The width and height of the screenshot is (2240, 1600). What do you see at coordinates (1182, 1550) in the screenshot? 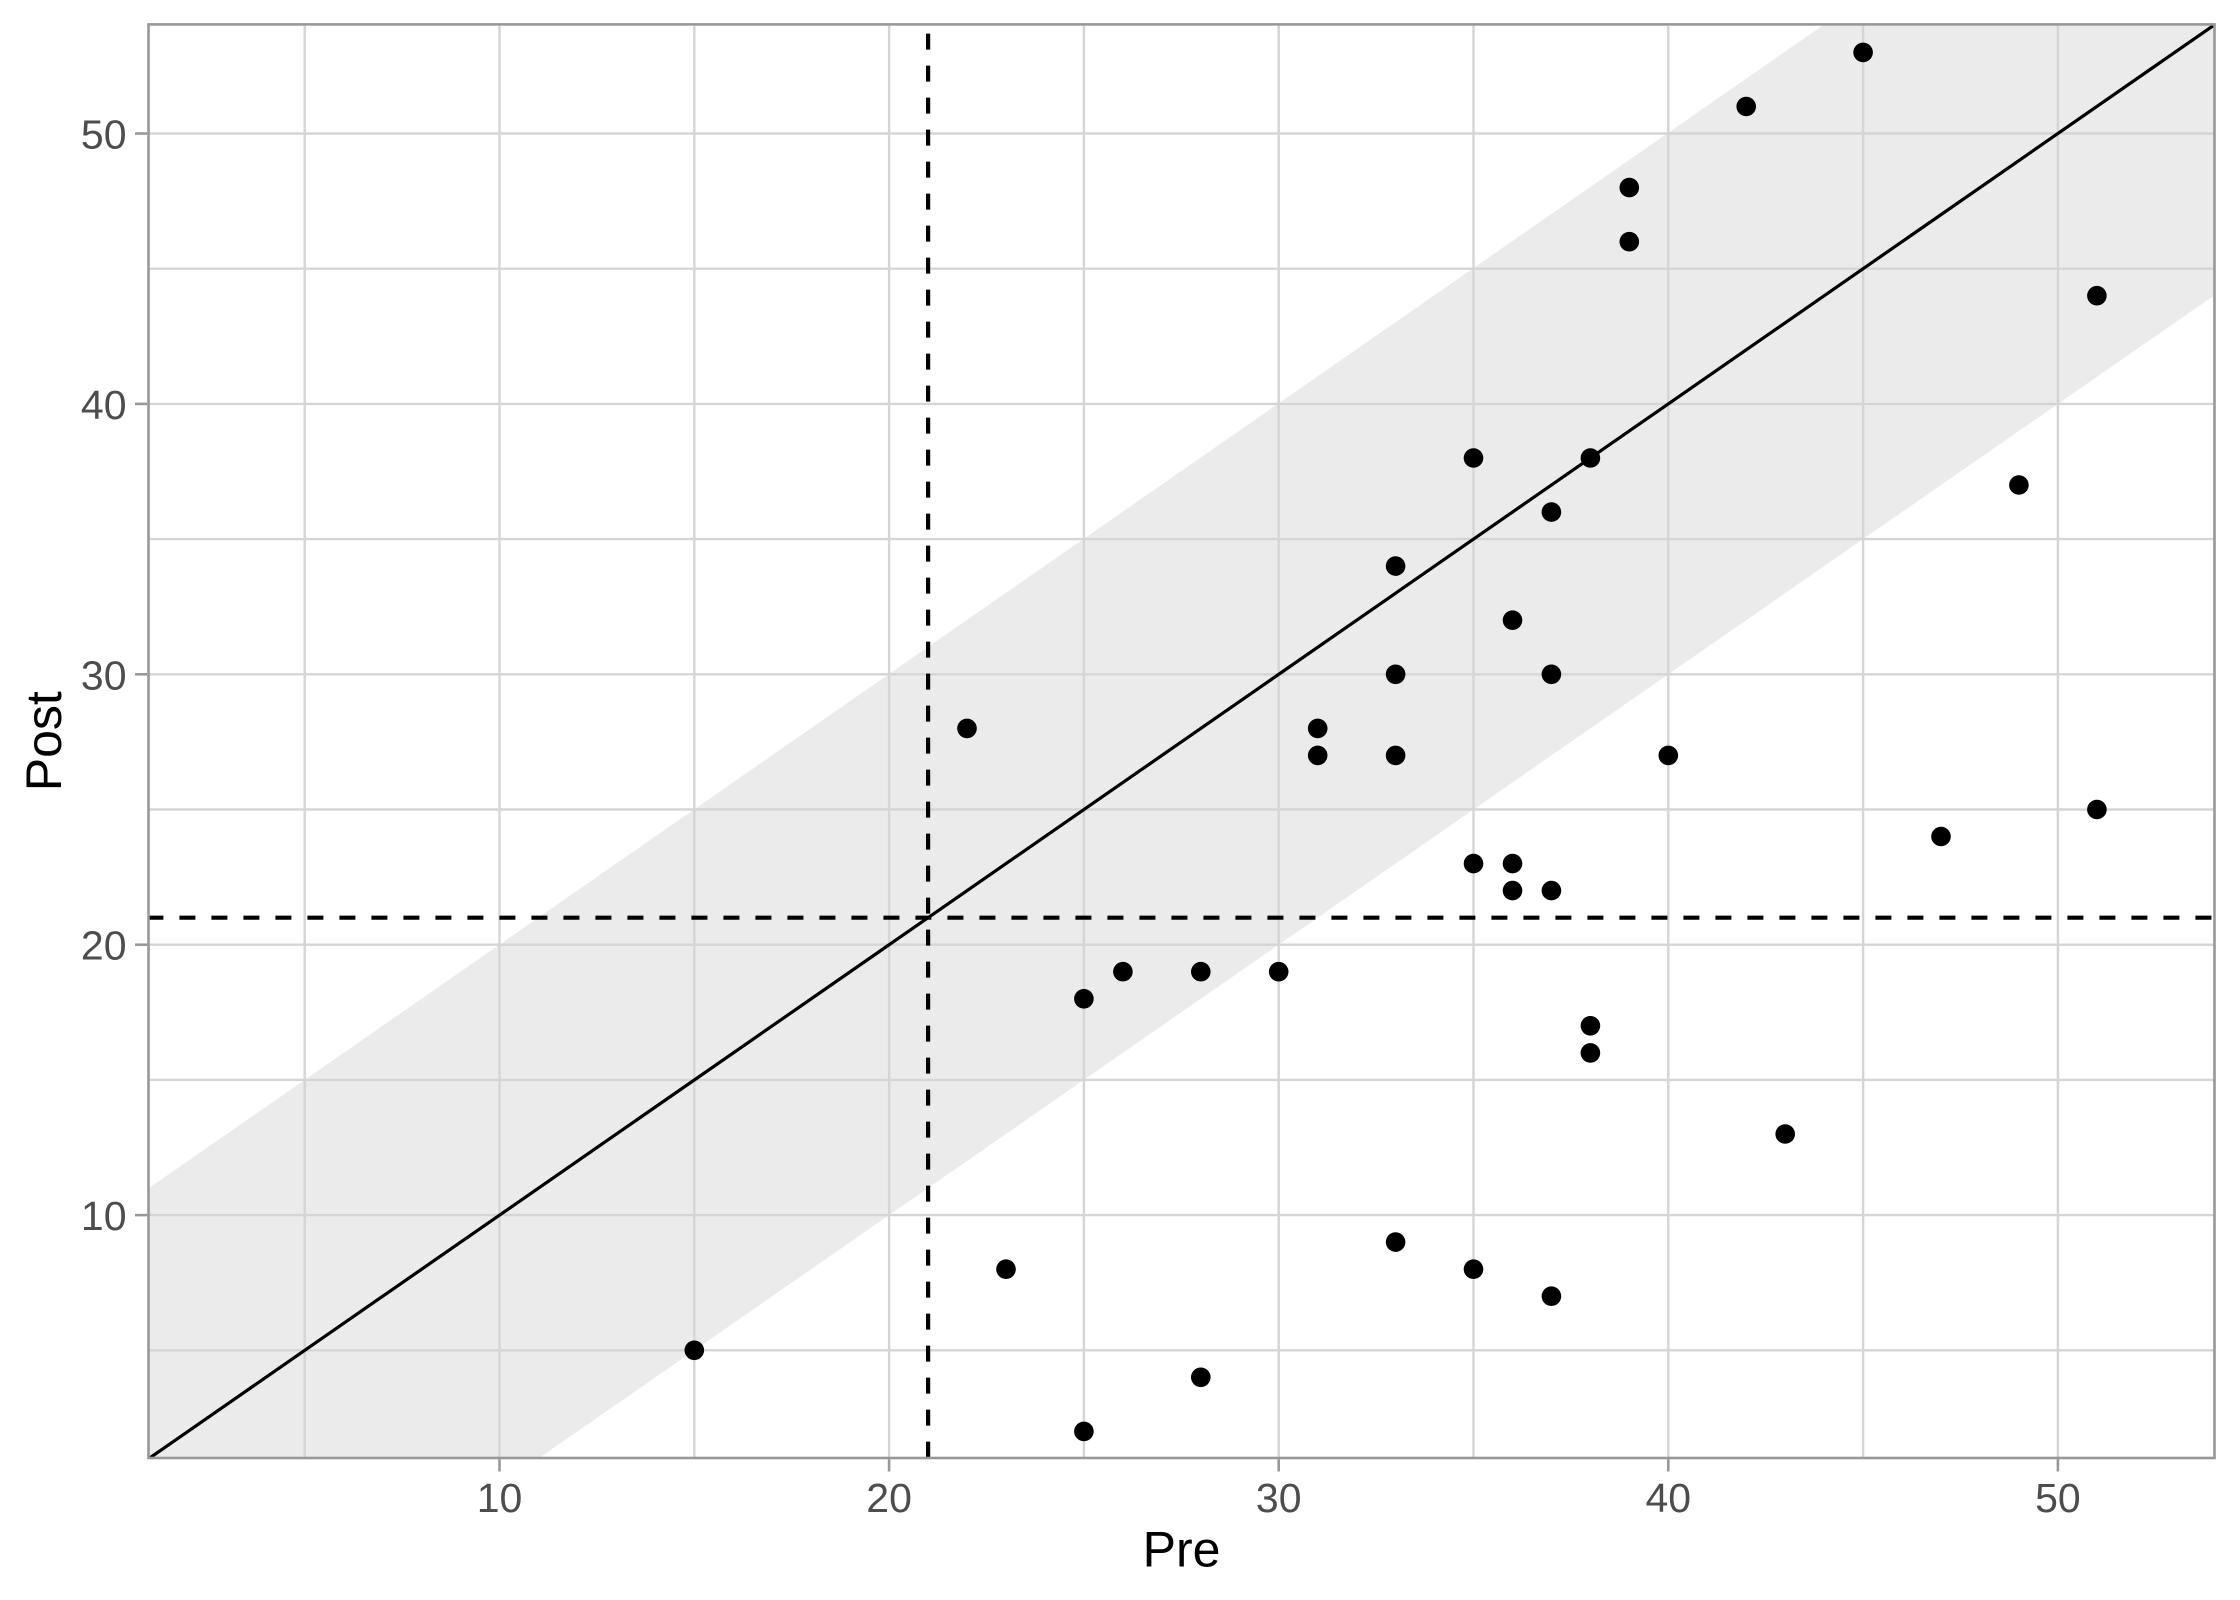
I see `svg-text: Pre` at bounding box center [1182, 1550].